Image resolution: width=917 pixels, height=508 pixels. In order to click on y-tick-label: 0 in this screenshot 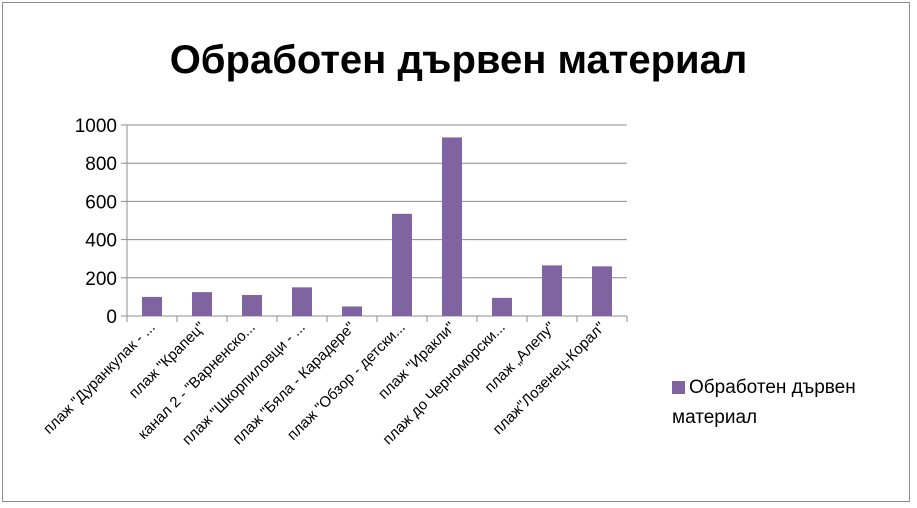, I will do `click(111, 317)`.